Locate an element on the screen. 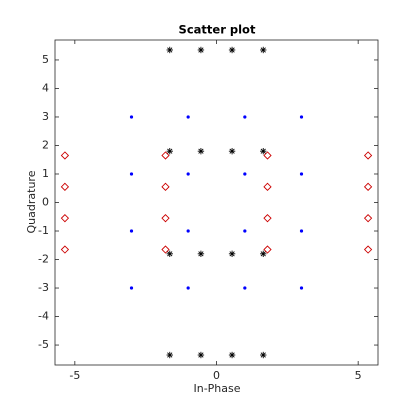 The image size is (420, 420). x-tick-label: -5 is located at coordinates (74, 375).